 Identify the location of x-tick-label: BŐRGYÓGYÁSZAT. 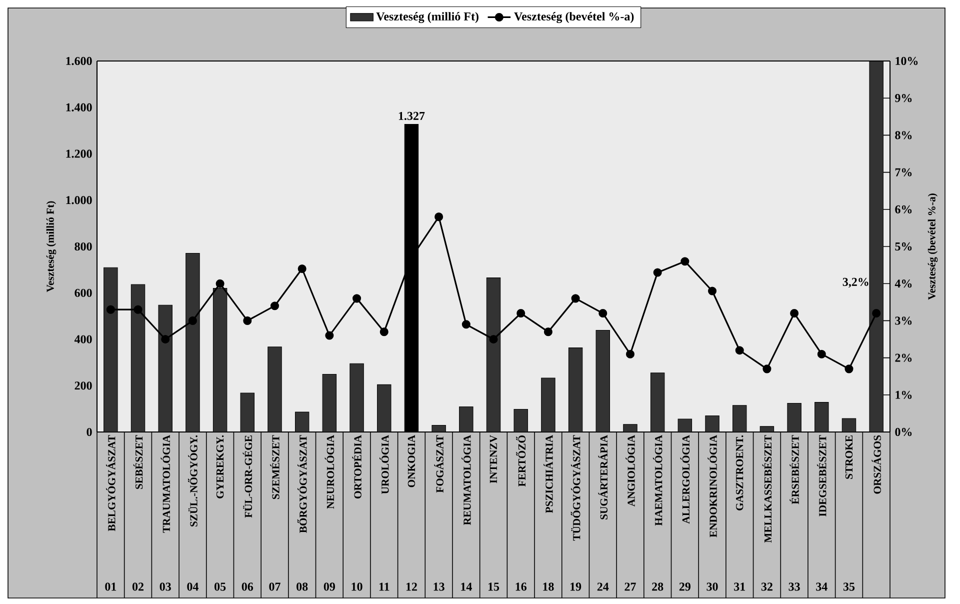
(302, 484).